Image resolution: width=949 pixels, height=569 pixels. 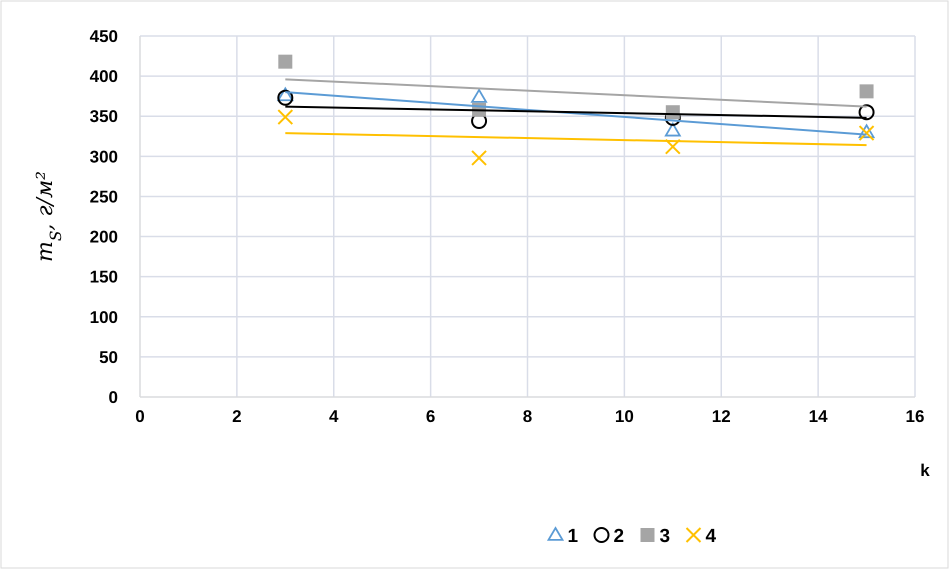 I want to click on y-tick-label: 150, so click(x=104, y=277).